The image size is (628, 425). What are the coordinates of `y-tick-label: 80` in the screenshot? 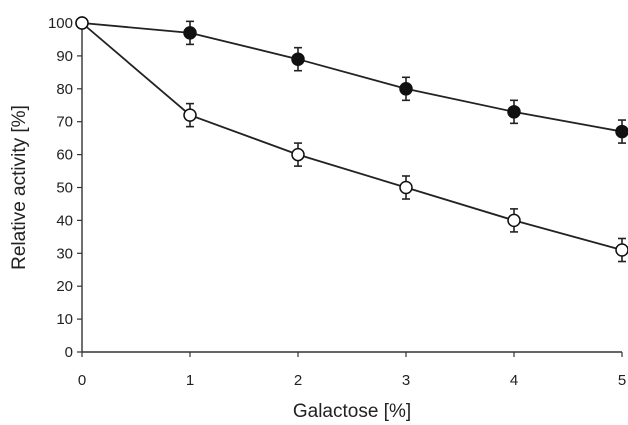 It's located at (64, 89).